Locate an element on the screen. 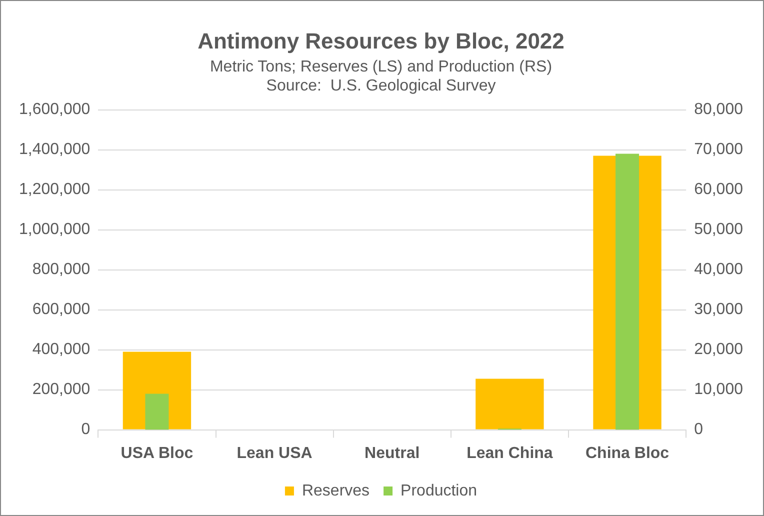 The width and height of the screenshot is (764, 516). y-tick-label: 1,000,000 is located at coordinates (54, 229).